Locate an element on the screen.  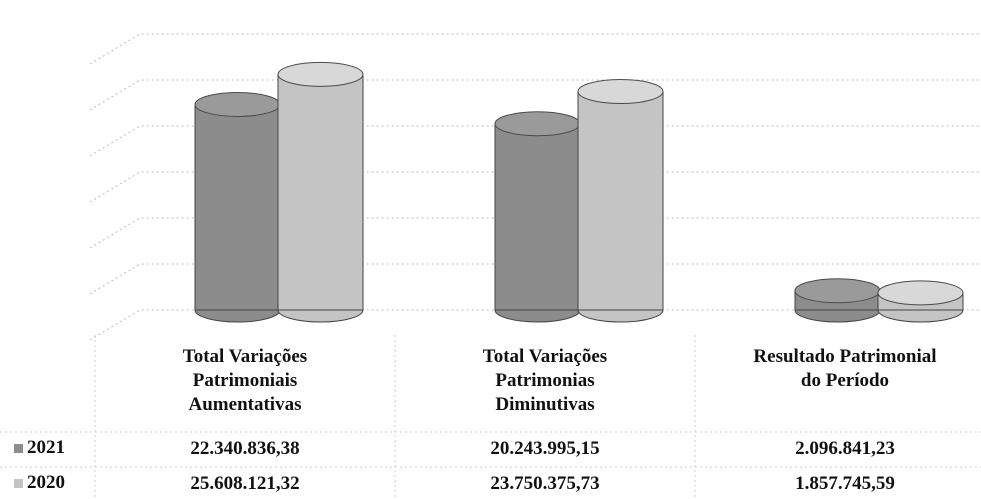
data-label: 2.096.841,23 is located at coordinates (845, 448).